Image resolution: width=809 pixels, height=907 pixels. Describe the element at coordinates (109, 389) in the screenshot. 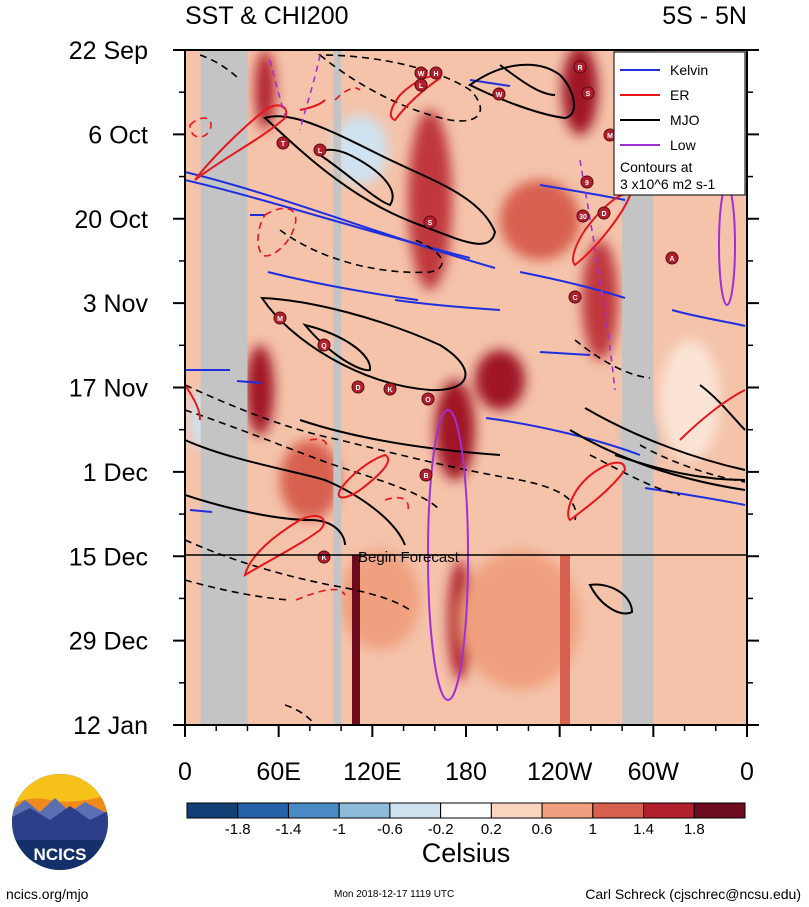

I see `y-tick-label: 17 Nov` at that location.